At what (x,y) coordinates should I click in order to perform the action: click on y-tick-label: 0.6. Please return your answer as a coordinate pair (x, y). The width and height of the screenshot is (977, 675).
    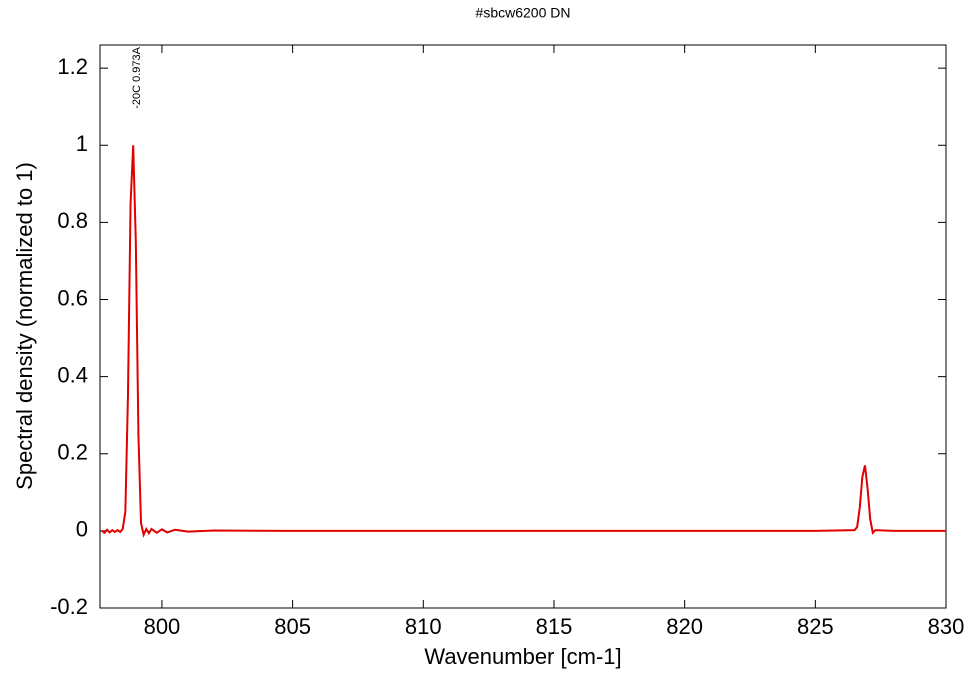
    Looking at the image, I should click on (72, 297).